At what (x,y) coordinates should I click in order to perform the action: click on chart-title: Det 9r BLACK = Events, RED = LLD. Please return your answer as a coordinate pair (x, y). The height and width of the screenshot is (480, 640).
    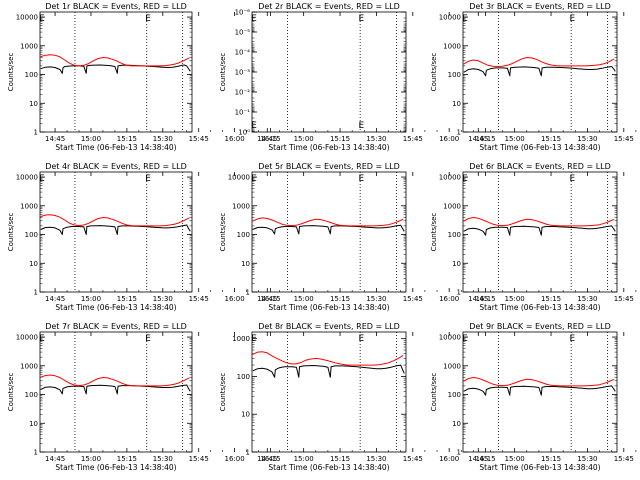
    Looking at the image, I should click on (540, 326).